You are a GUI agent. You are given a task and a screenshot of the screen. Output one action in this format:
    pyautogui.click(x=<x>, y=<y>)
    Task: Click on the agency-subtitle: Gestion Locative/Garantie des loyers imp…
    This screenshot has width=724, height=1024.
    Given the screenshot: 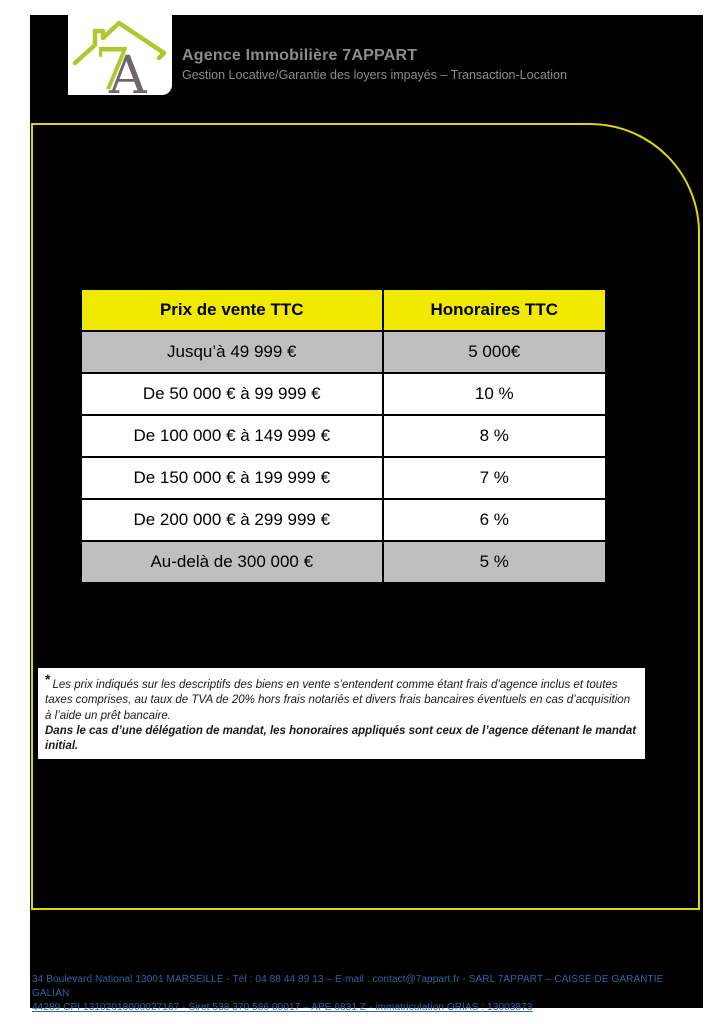 What is the action you would take?
    pyautogui.click(x=374, y=75)
    